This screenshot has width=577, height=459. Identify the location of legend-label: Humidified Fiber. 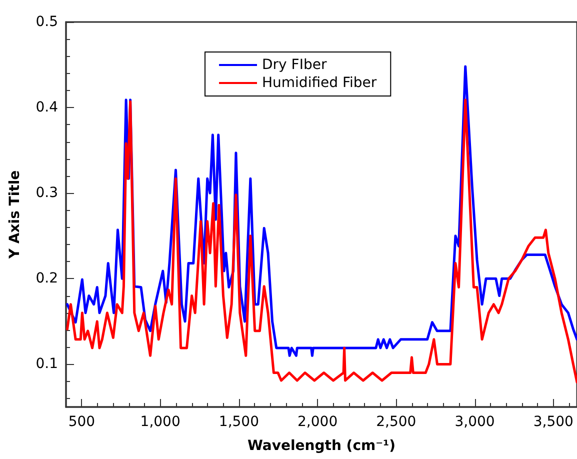
(319, 83).